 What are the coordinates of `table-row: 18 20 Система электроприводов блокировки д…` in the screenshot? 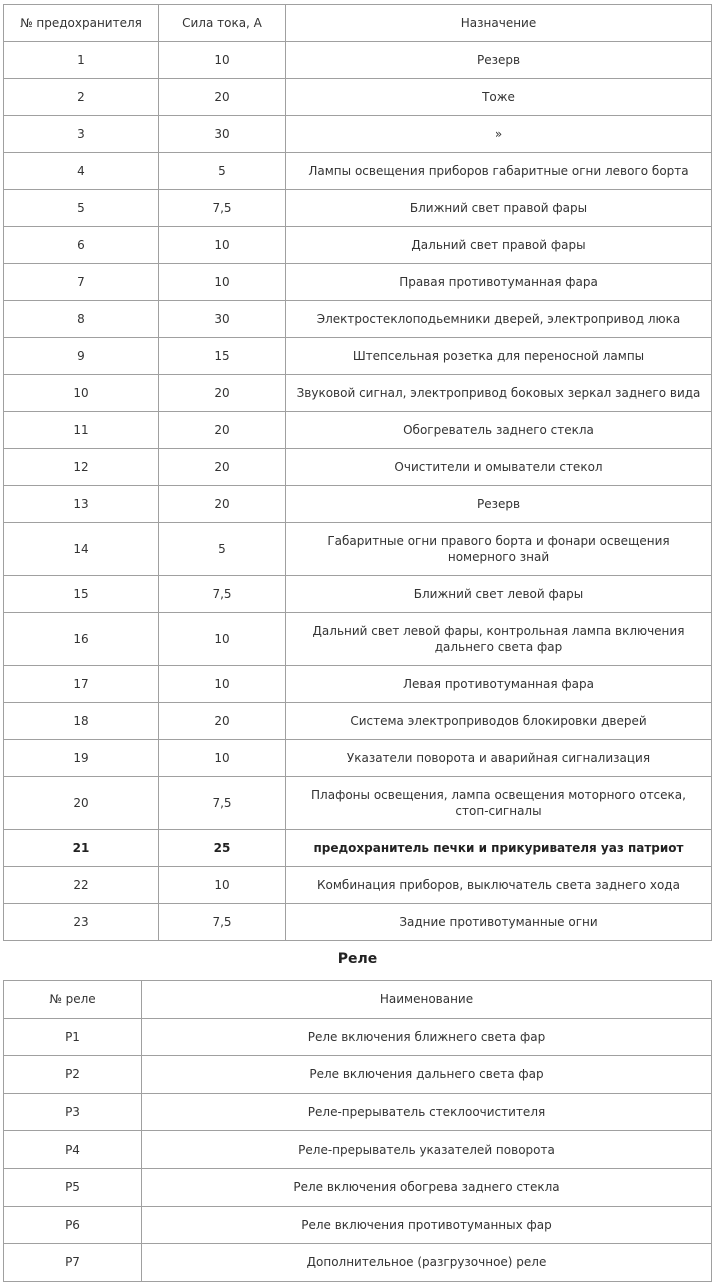 It's located at (357, 721).